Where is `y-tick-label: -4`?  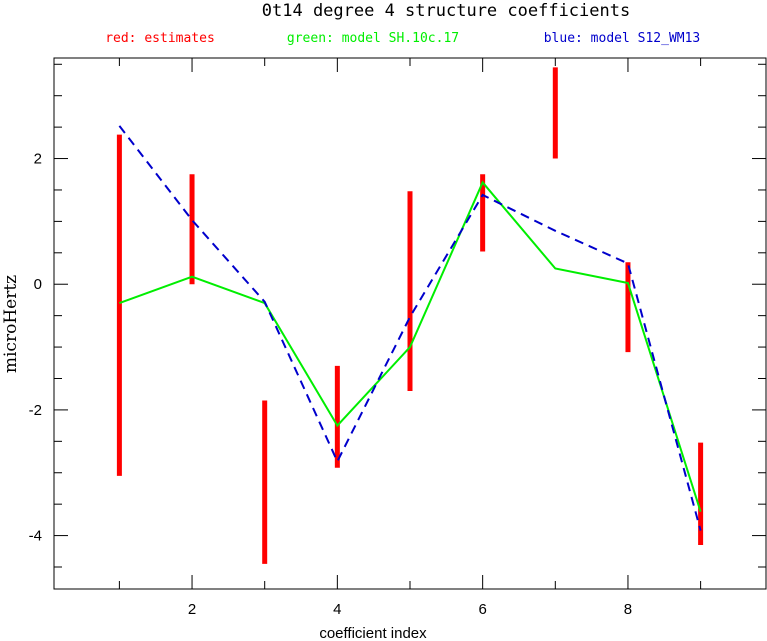 y-tick-label: -4 is located at coordinates (35, 536).